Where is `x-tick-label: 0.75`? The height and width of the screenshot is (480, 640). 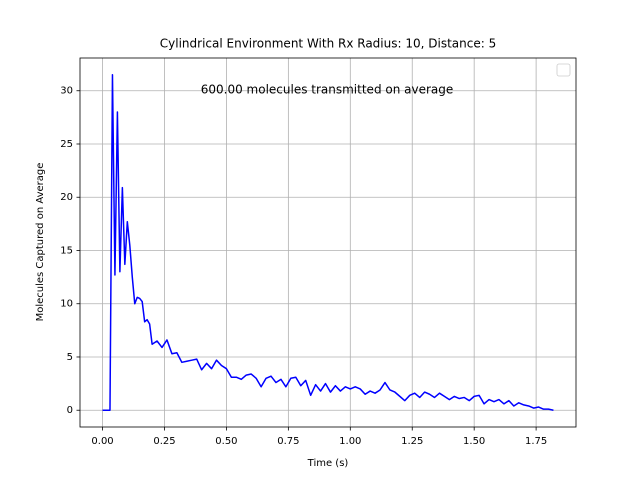
x-tick-label: 0.75 is located at coordinates (288, 441).